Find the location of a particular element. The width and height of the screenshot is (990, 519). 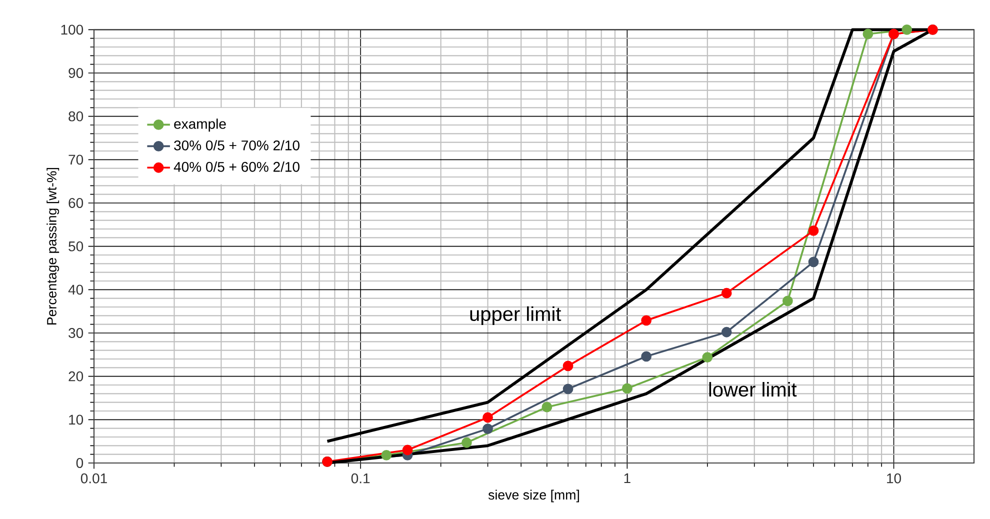

y-tick-label: 30 is located at coordinates (76, 333).